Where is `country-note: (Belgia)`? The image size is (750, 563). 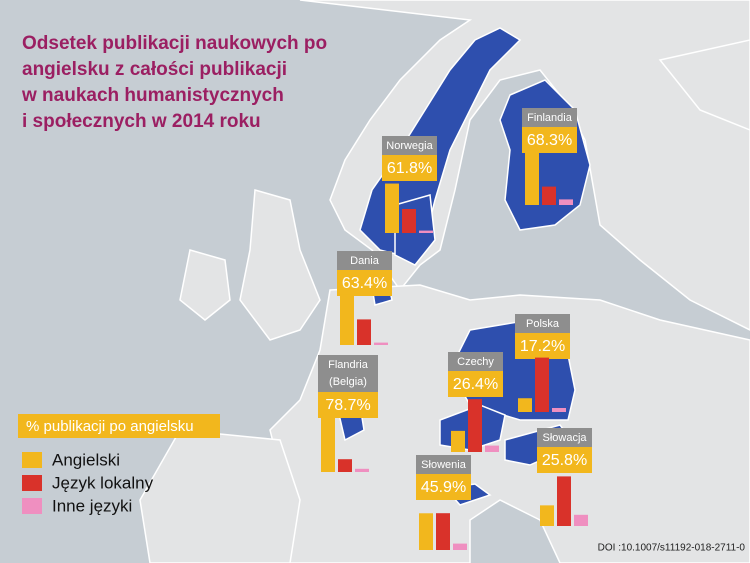 country-note: (Belgia) is located at coordinates (348, 382).